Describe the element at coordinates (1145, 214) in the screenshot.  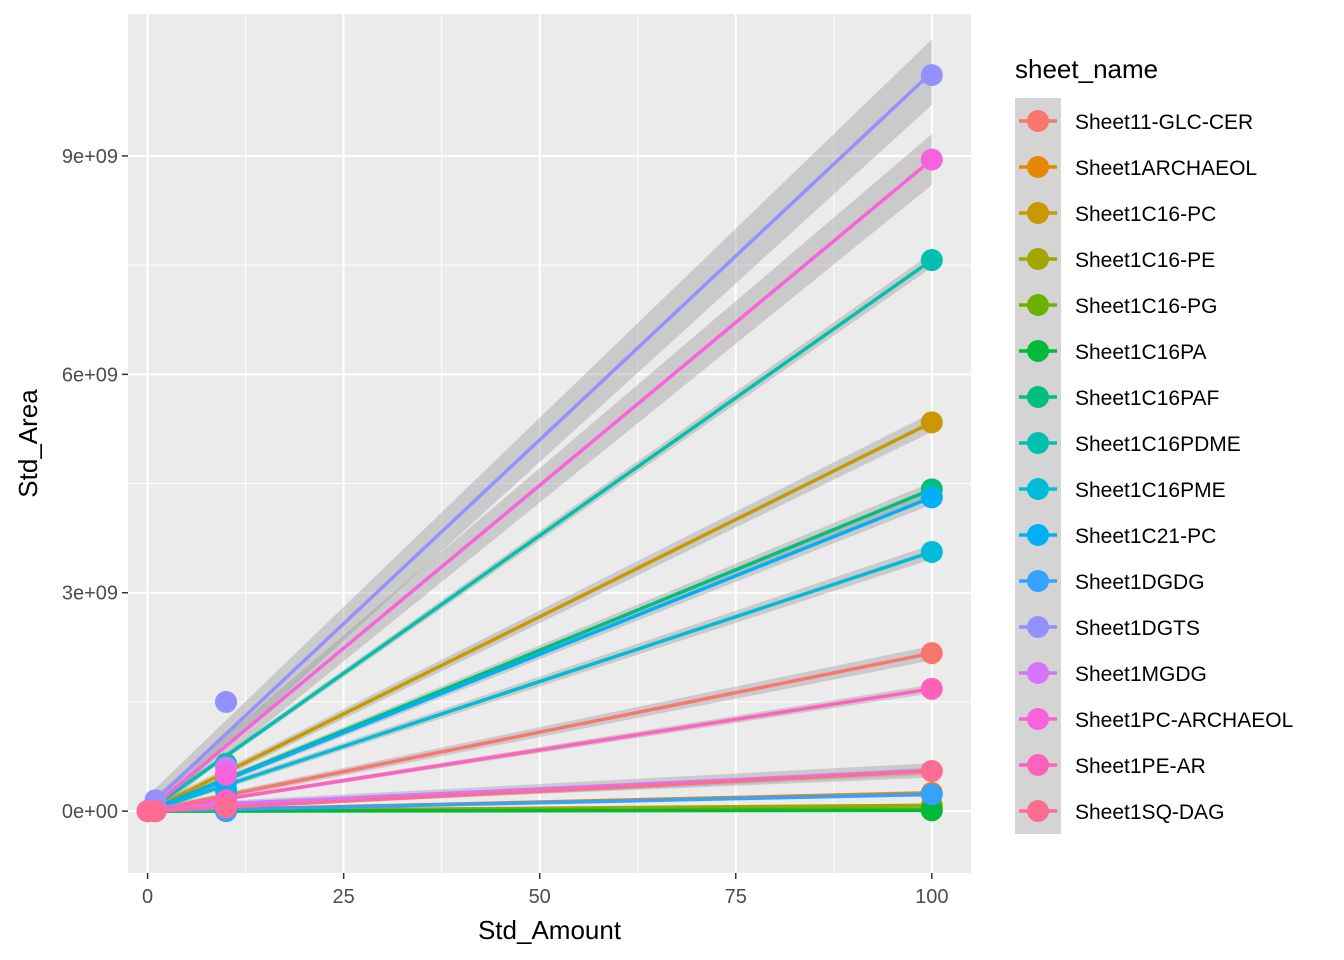
I see `legend-label: Sheet1C16-PC` at that location.